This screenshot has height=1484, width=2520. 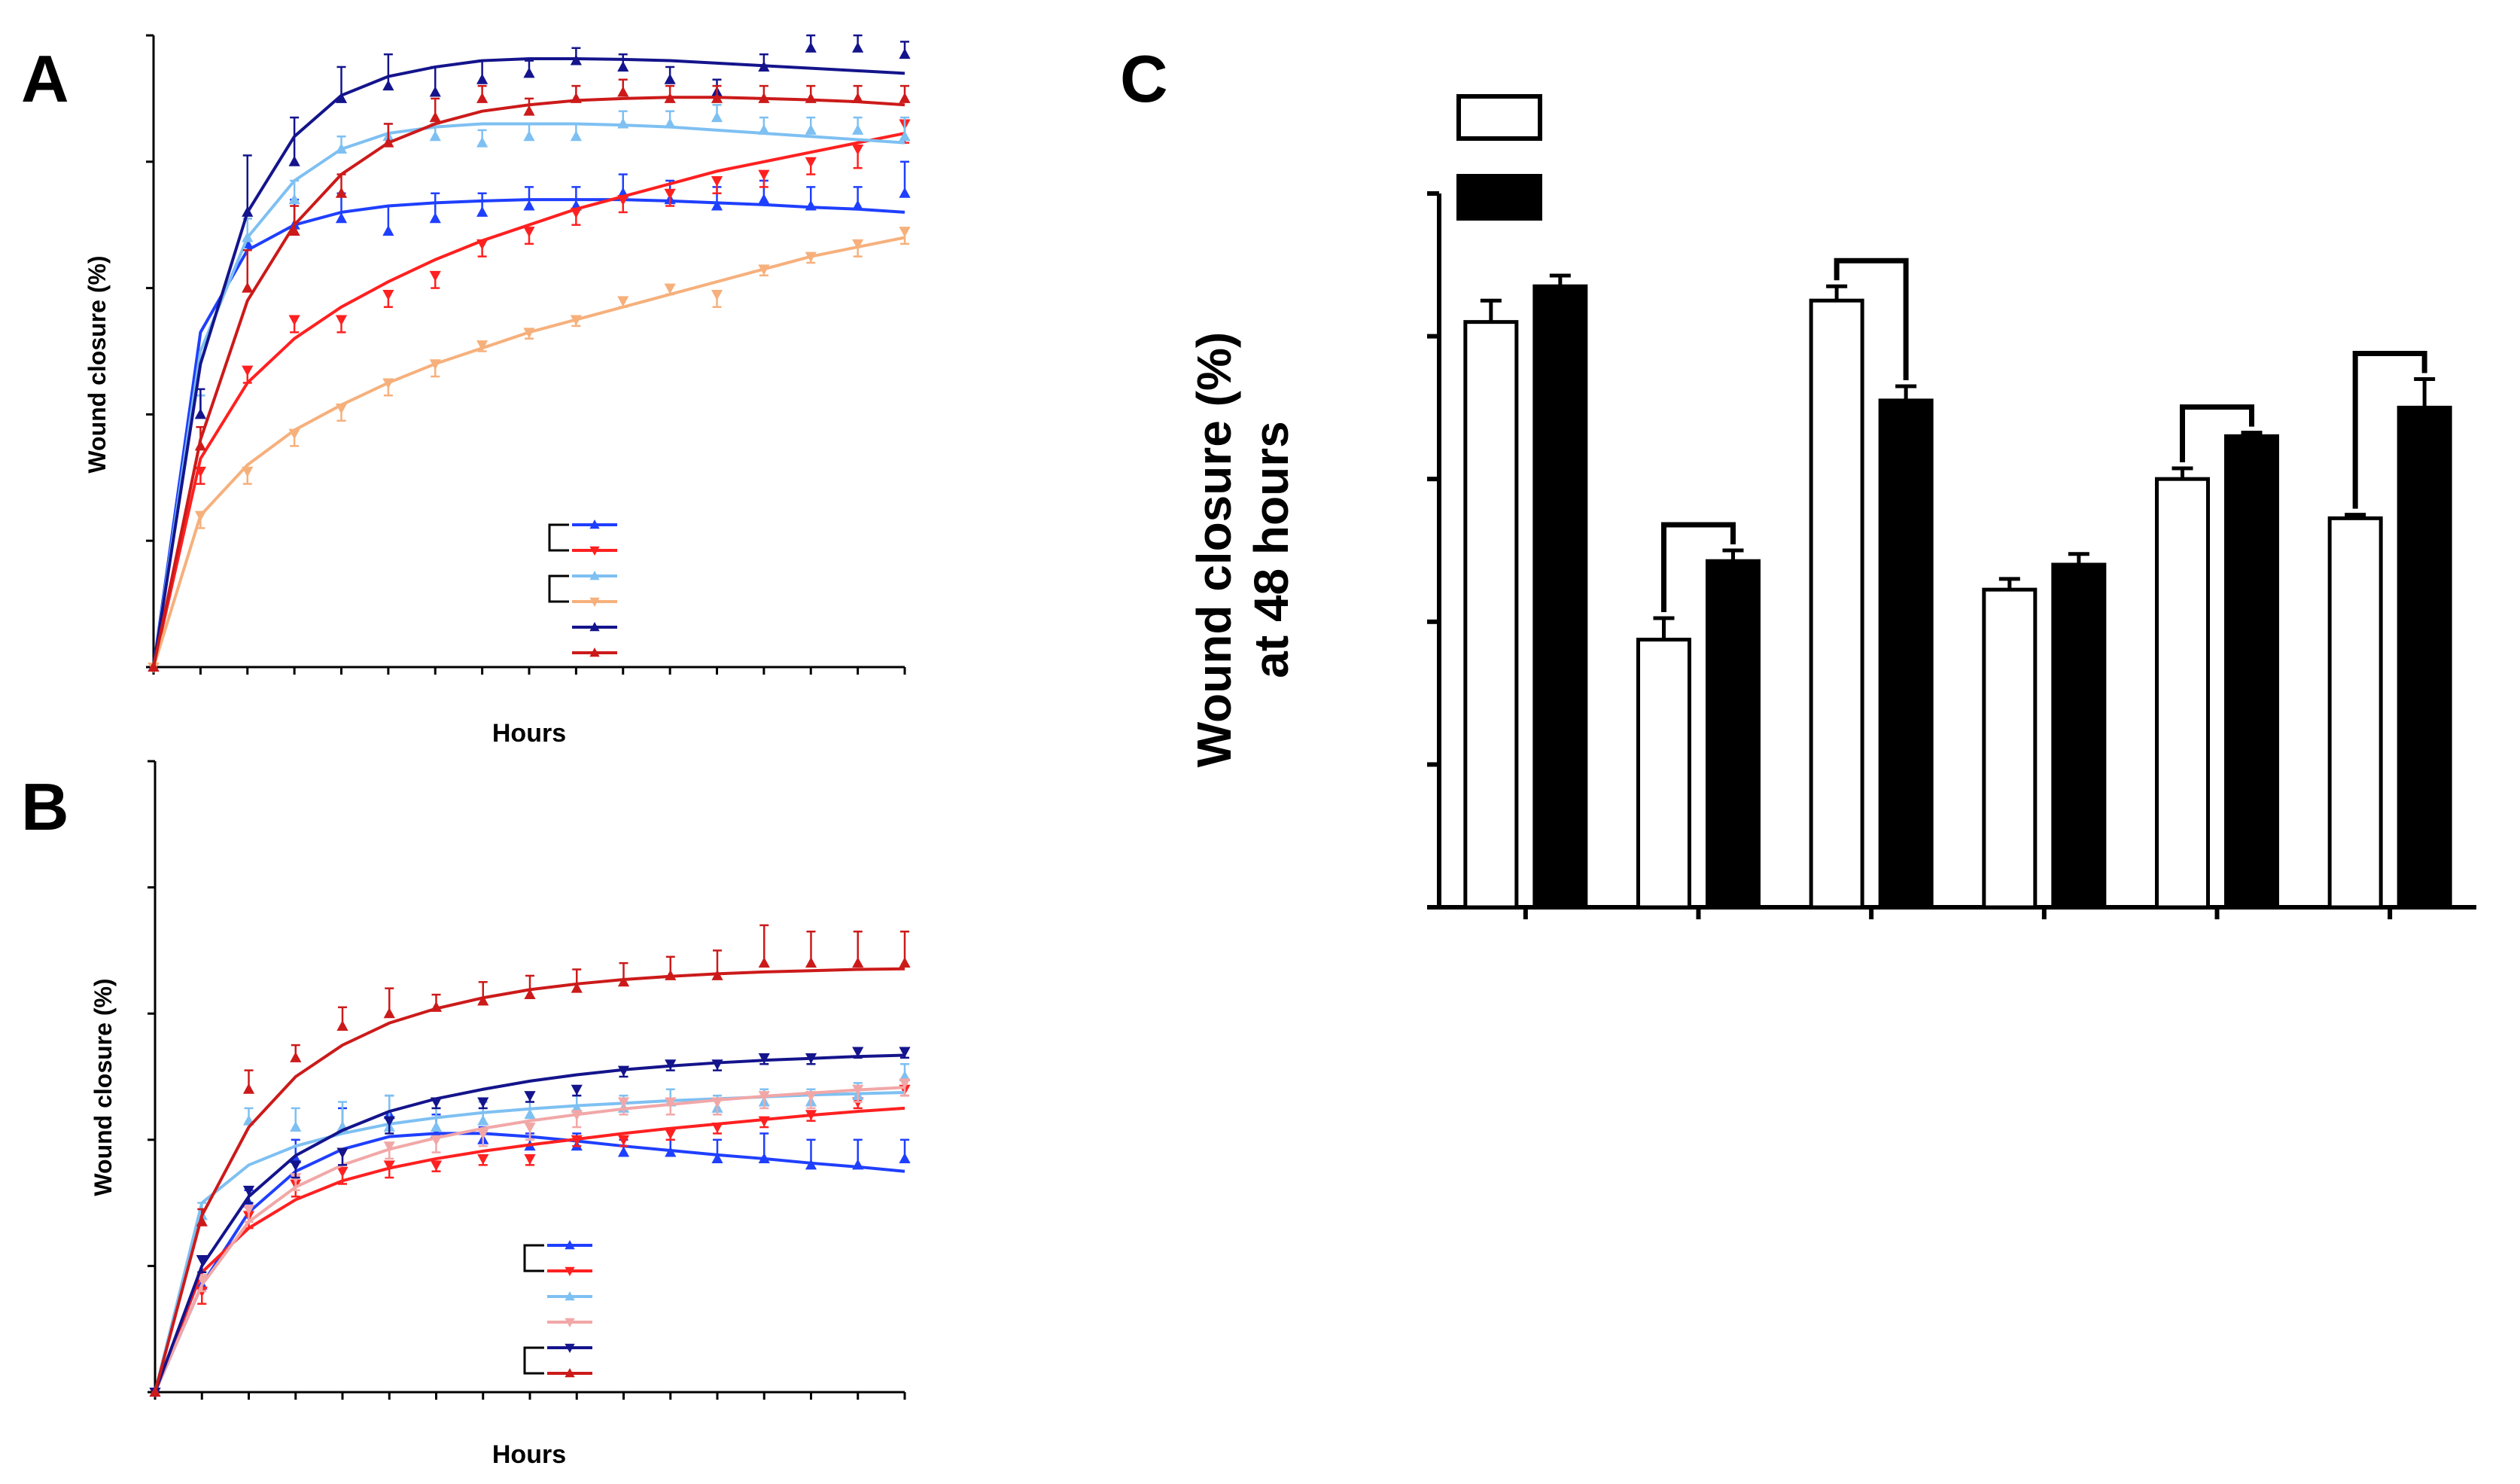 I want to click on panel-a-y-axis-label: Wound closure (%), so click(x=97, y=364).